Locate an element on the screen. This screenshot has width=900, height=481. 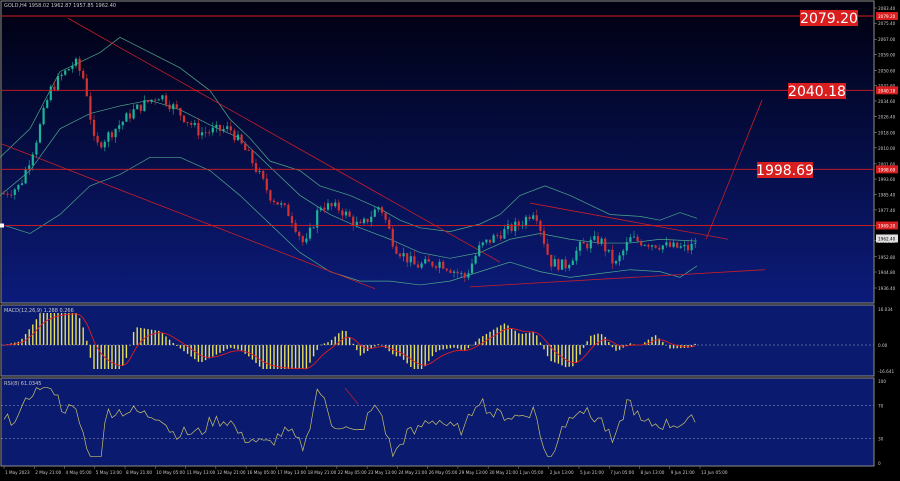
time-tick-label: 17 May 13:00 is located at coordinates (291, 472).